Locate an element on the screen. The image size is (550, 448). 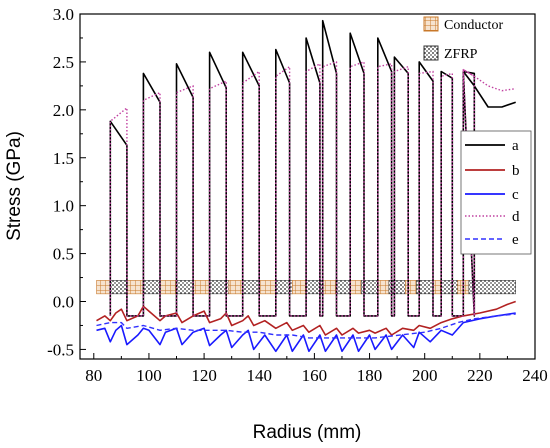
y-tick-label: 0.5 is located at coordinates (63, 254).